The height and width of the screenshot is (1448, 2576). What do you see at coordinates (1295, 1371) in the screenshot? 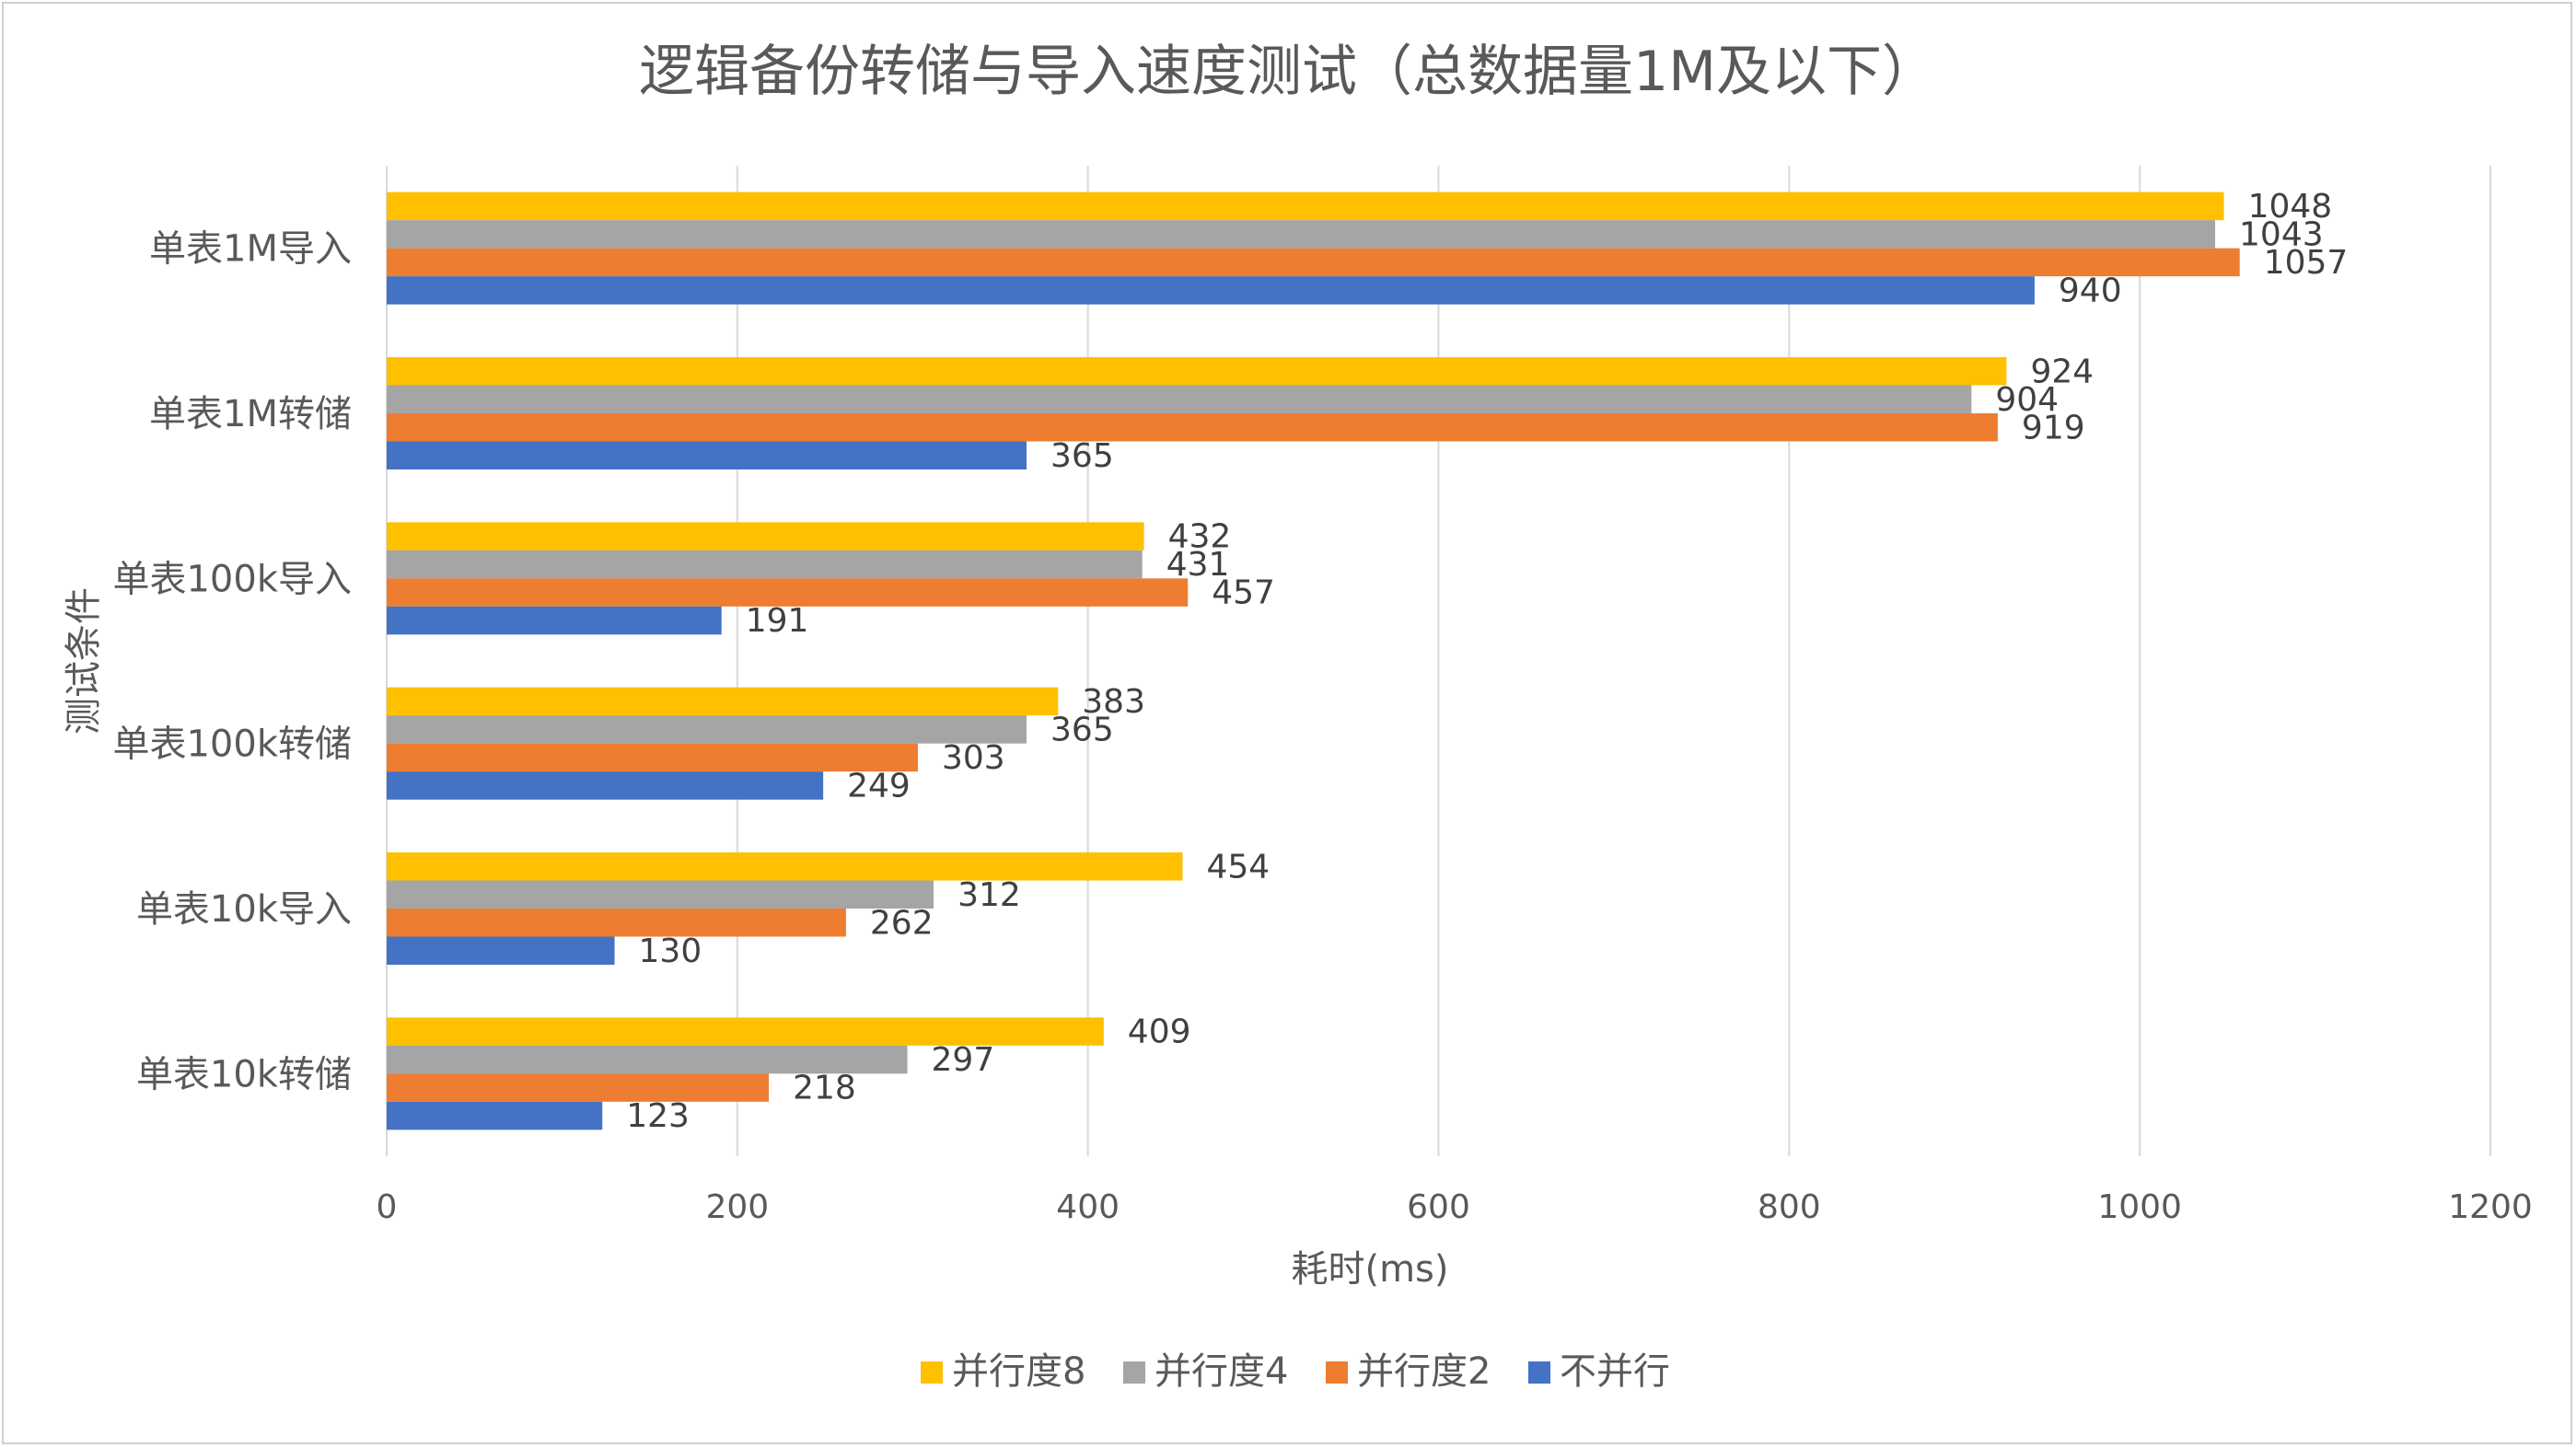
I see `legend: 并行度8 并行度4 并行度2 不并行` at bounding box center [1295, 1371].